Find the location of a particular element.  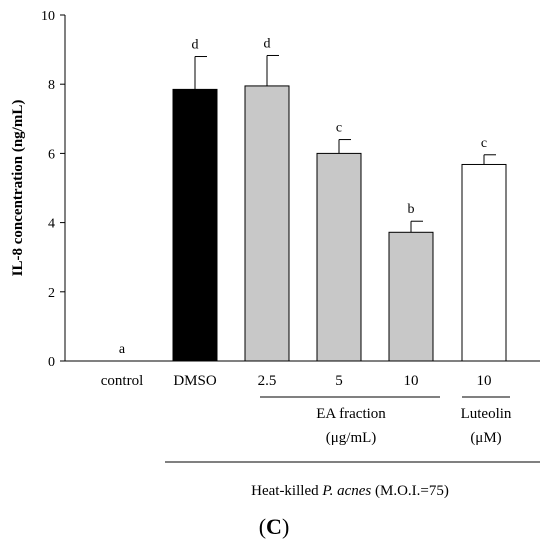

caption-suffix: (M.O.I.=75) is located at coordinates (410, 491).